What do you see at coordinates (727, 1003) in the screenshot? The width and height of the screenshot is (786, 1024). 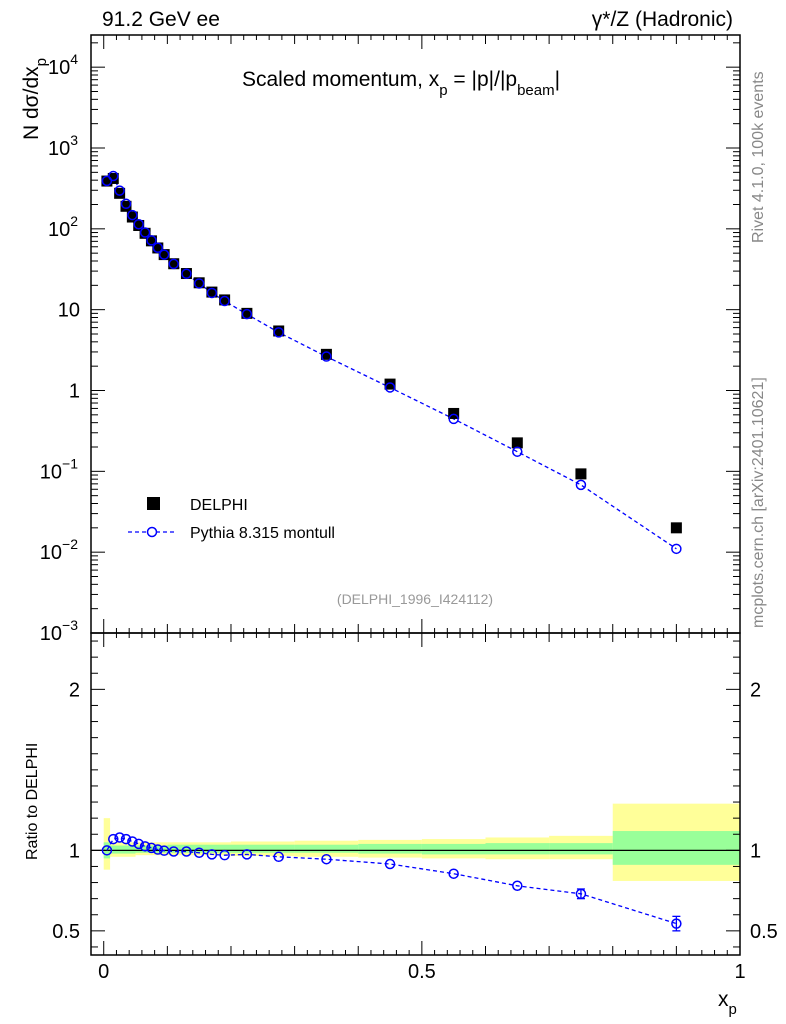 I see `x-axis-label: xp` at bounding box center [727, 1003].